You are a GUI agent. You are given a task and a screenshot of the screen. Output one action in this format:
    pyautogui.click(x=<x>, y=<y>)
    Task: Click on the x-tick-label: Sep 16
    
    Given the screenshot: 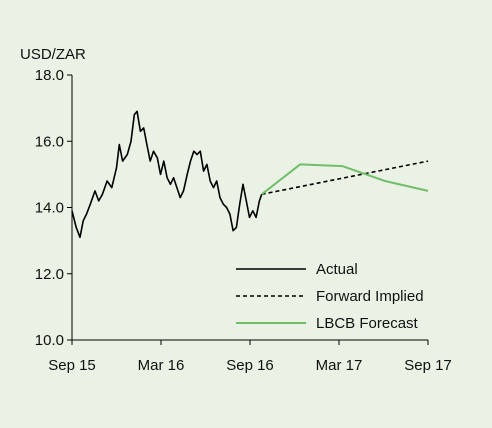 What is the action you would take?
    pyautogui.click(x=250, y=365)
    